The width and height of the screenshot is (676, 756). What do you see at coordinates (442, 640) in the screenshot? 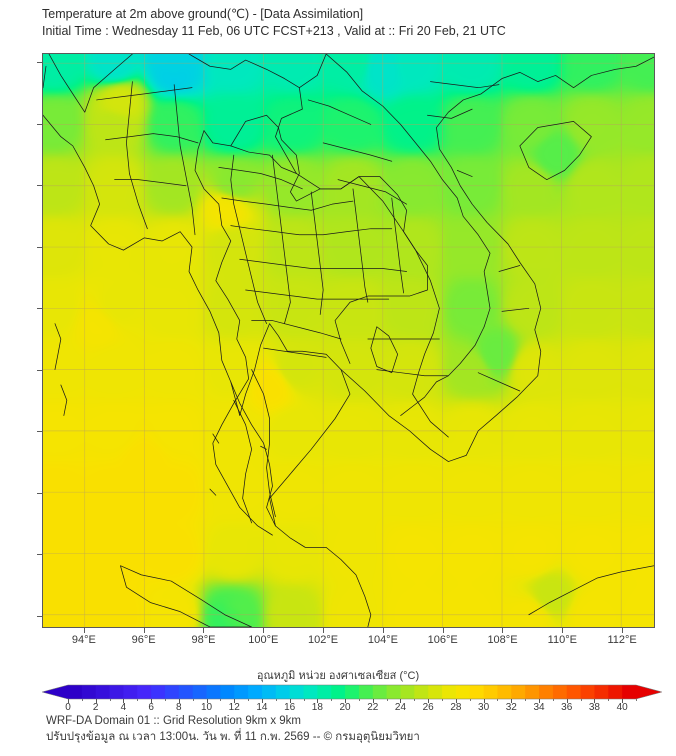
I see `x-axis-tick-label: 106°E` at bounding box center [442, 640].